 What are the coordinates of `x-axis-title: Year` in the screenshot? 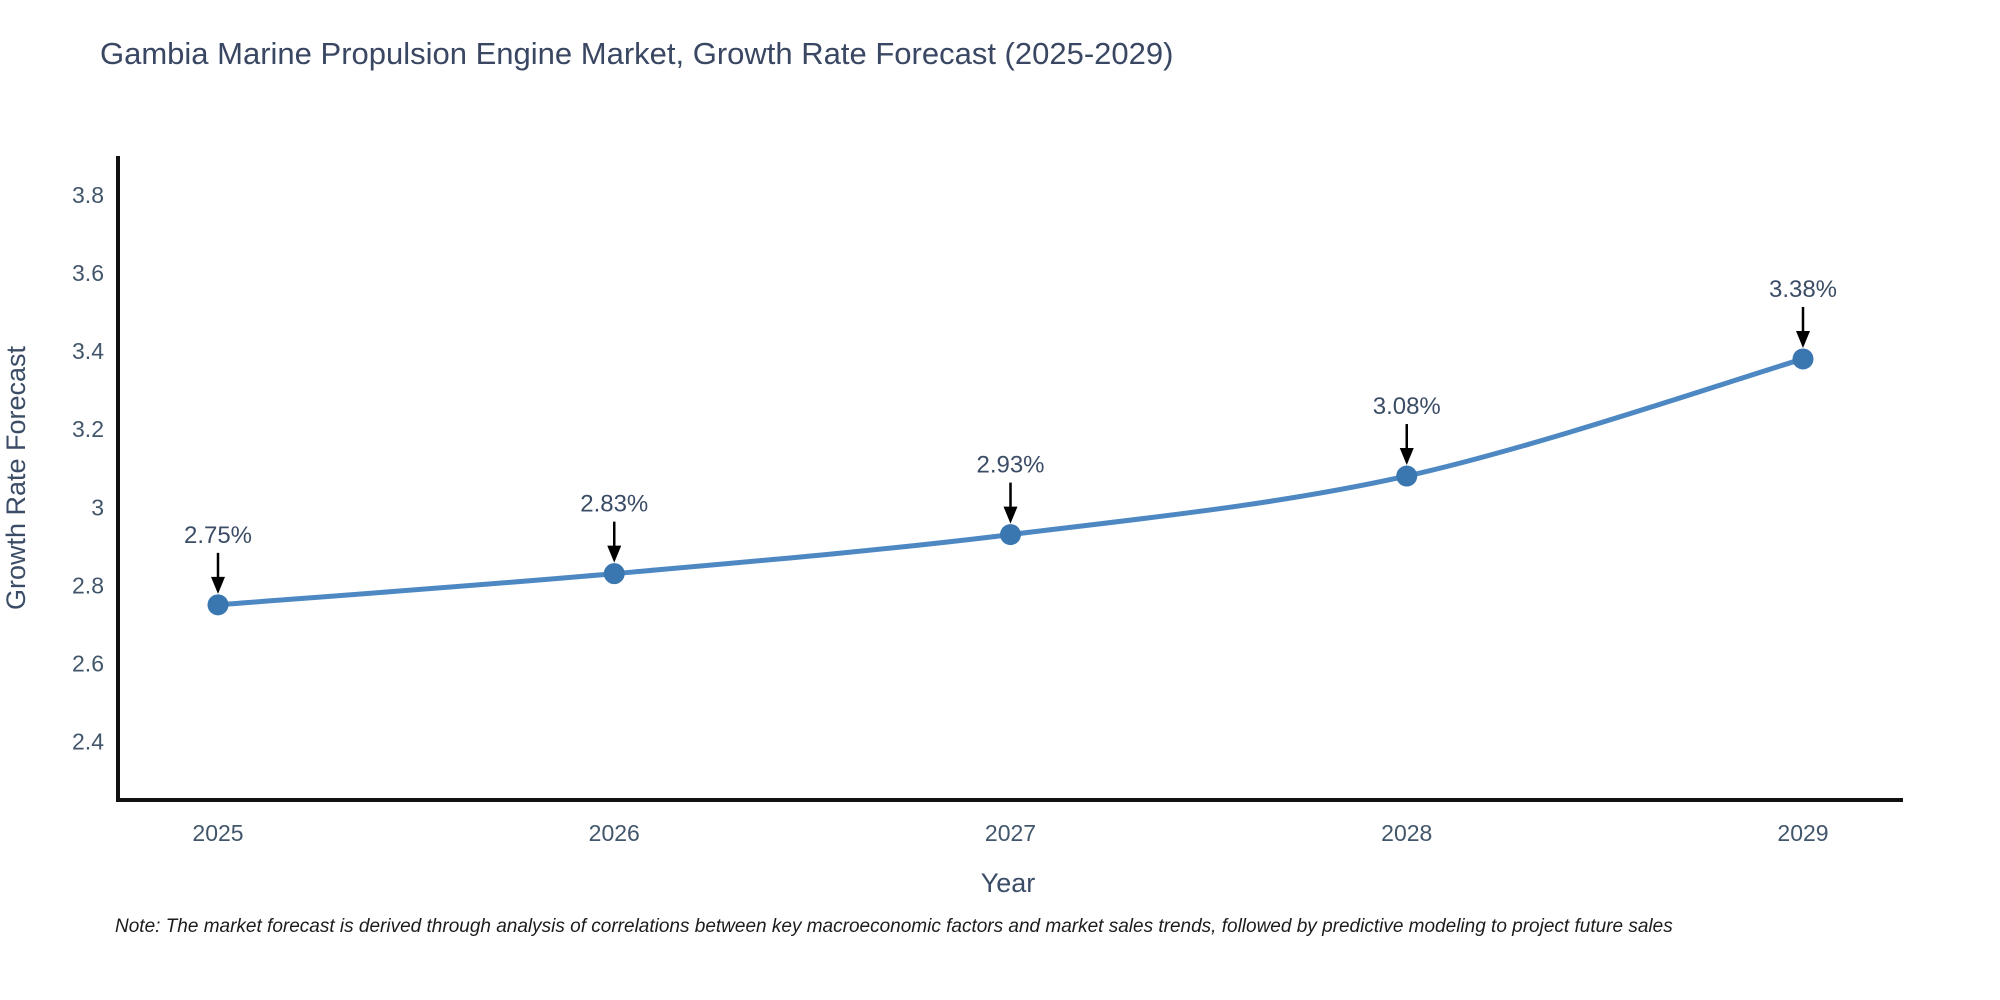 It's located at (1008, 883).